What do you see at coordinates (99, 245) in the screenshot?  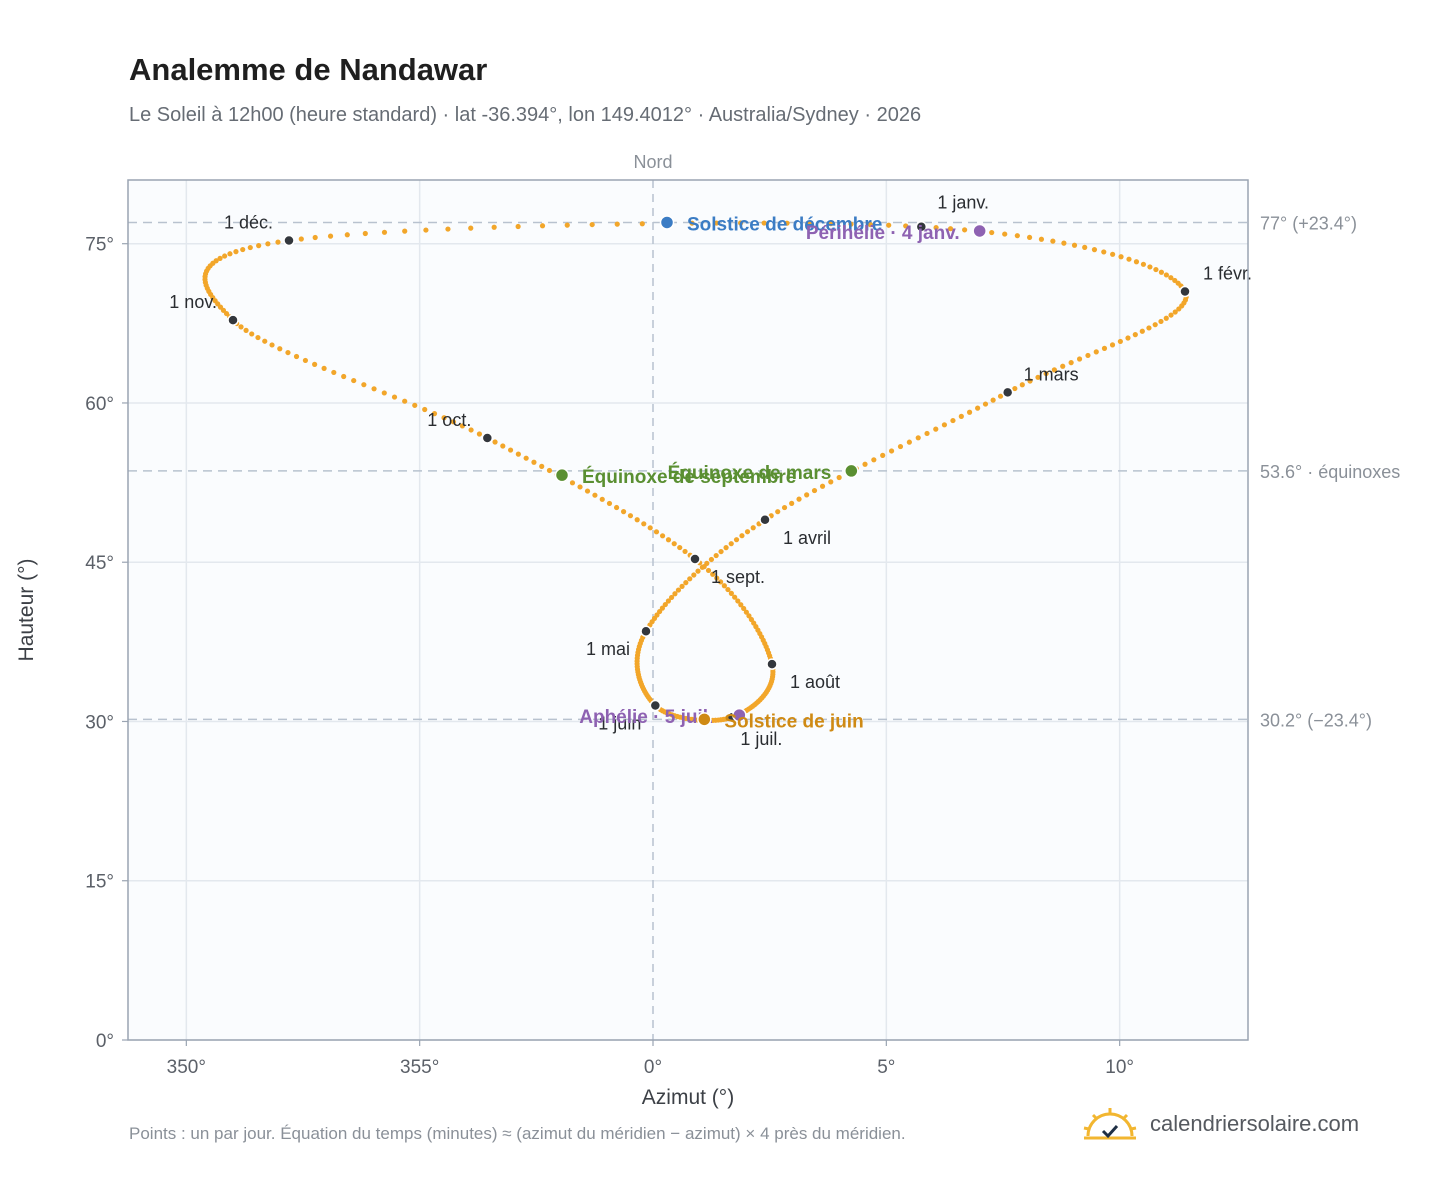 I see `y-tick-label: 75°` at bounding box center [99, 245].